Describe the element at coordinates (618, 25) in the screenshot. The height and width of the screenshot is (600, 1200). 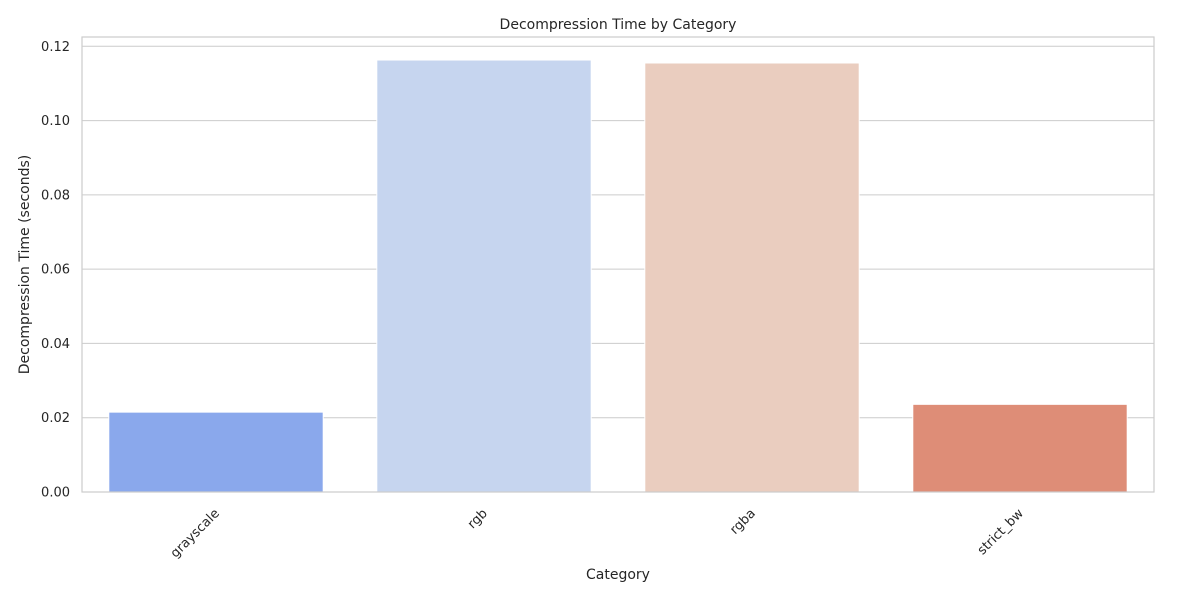
I see `chart-title: Decompression Time by Category` at that location.